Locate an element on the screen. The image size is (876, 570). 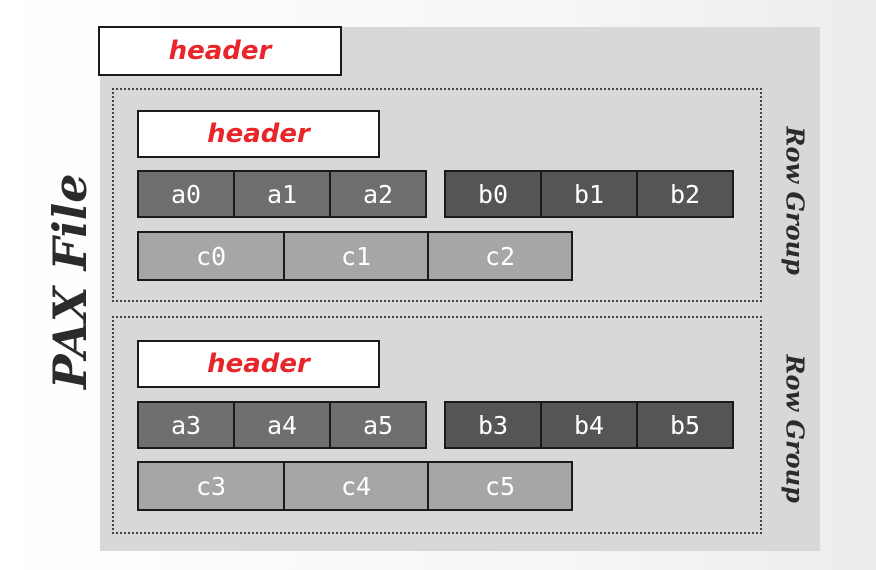
cell-a0: a0 is located at coordinates (186, 194).